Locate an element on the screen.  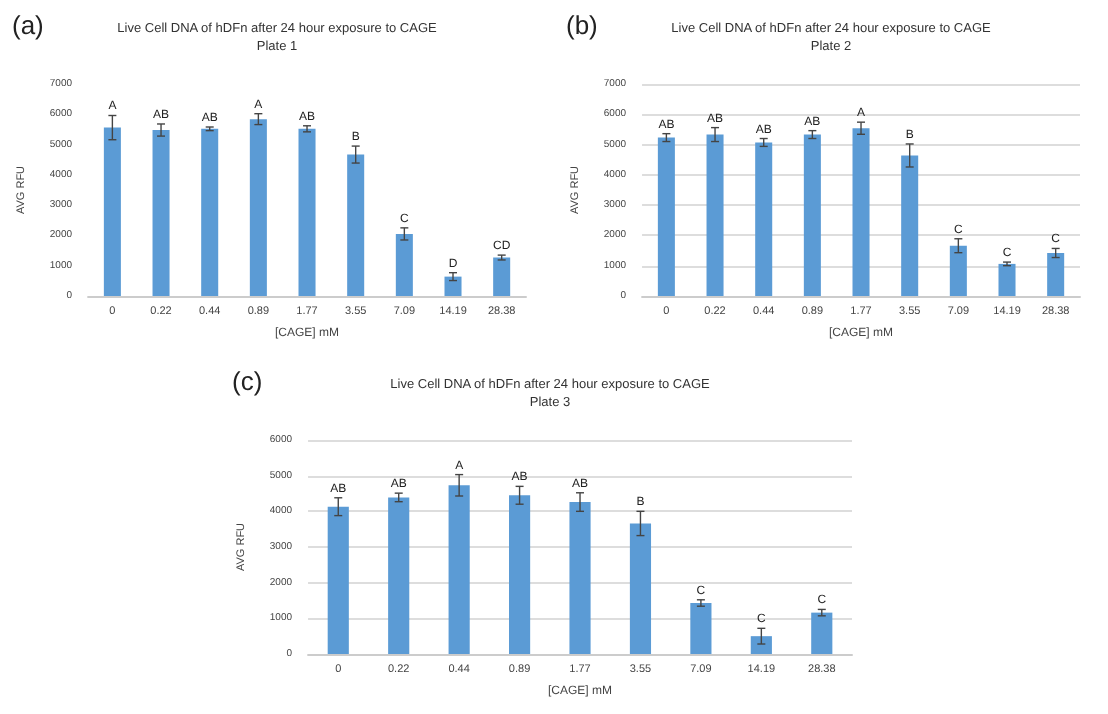
text: (c) is located at coordinates (247, 381).